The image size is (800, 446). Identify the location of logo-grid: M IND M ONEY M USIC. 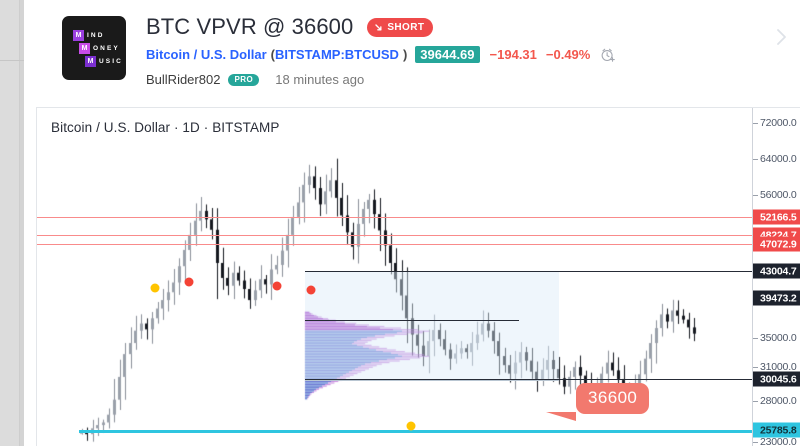
(98, 48).